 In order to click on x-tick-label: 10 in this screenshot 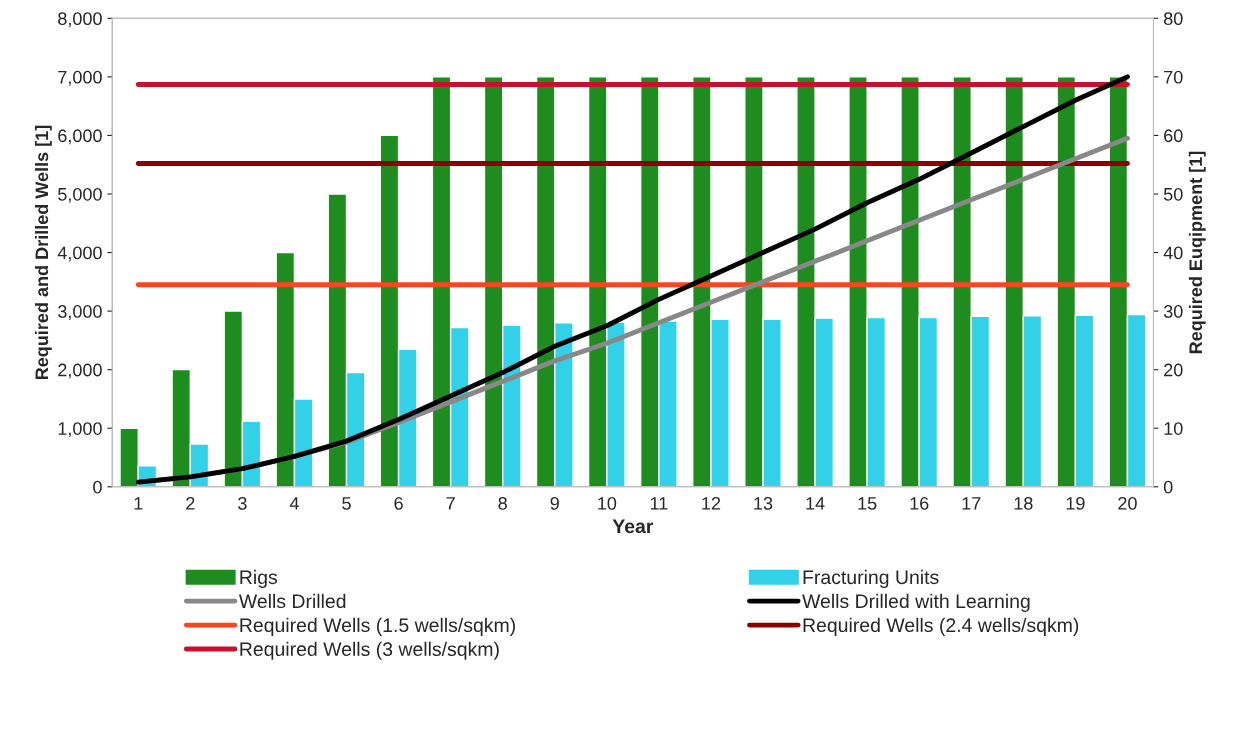, I will do `click(607, 503)`.